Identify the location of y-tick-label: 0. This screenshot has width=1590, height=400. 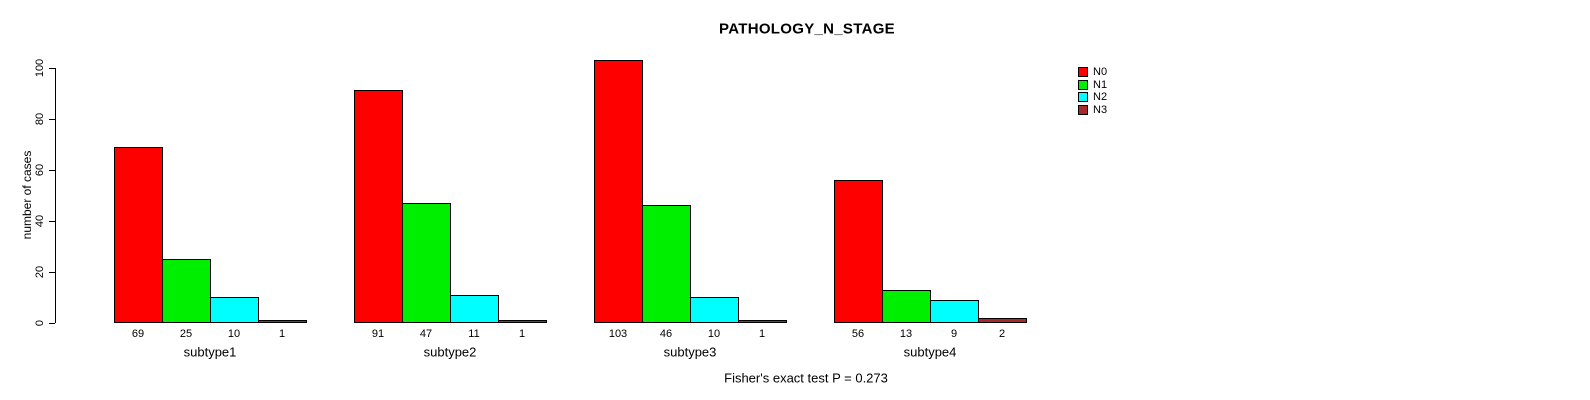
(40, 323).